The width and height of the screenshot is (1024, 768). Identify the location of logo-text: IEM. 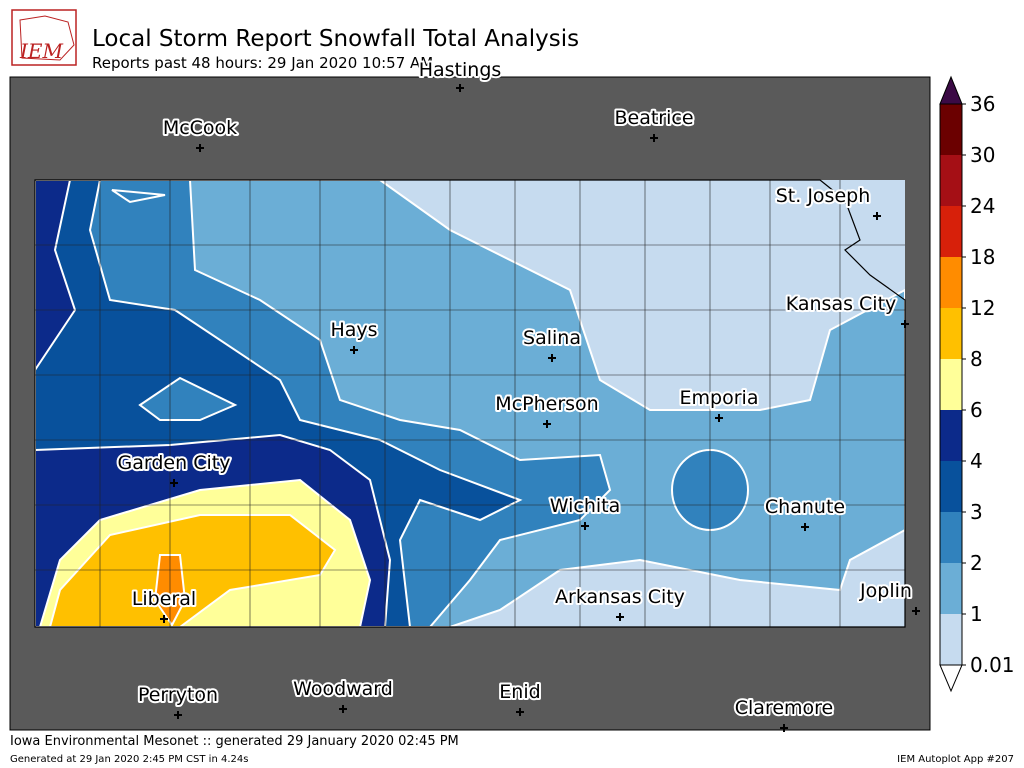
(41, 51).